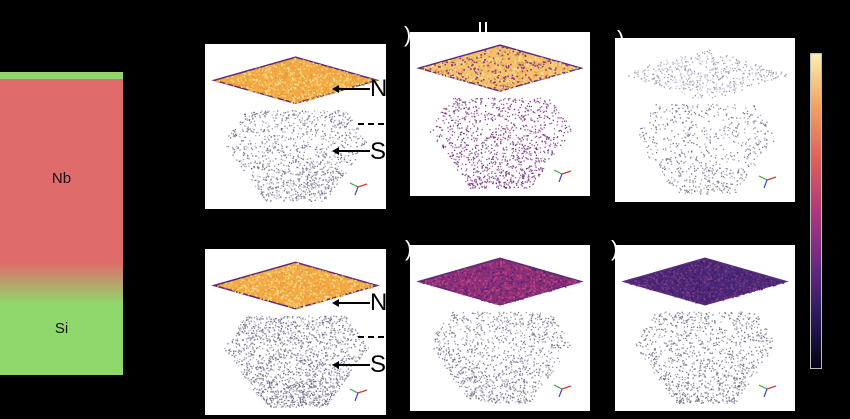 The height and width of the screenshot is (419, 850). I want to click on arrow-n-label-r2: N, so click(379, 302).